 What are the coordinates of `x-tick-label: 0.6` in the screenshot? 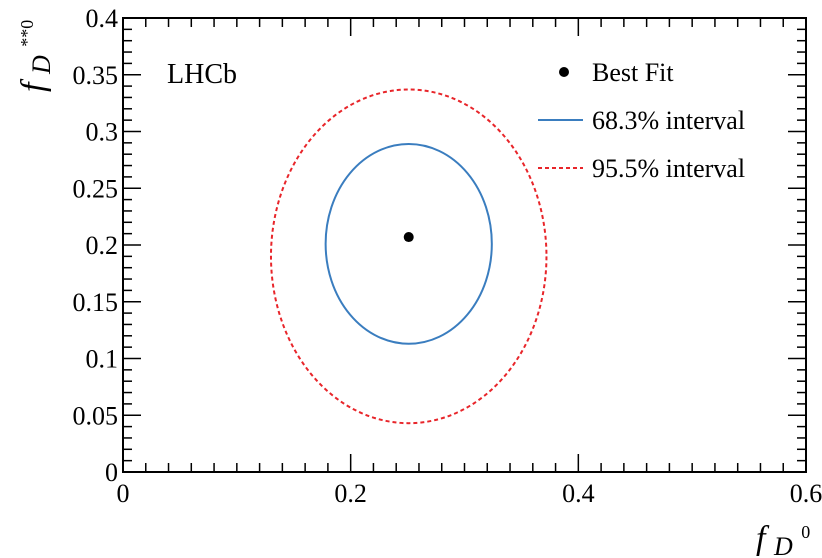 It's located at (806, 493).